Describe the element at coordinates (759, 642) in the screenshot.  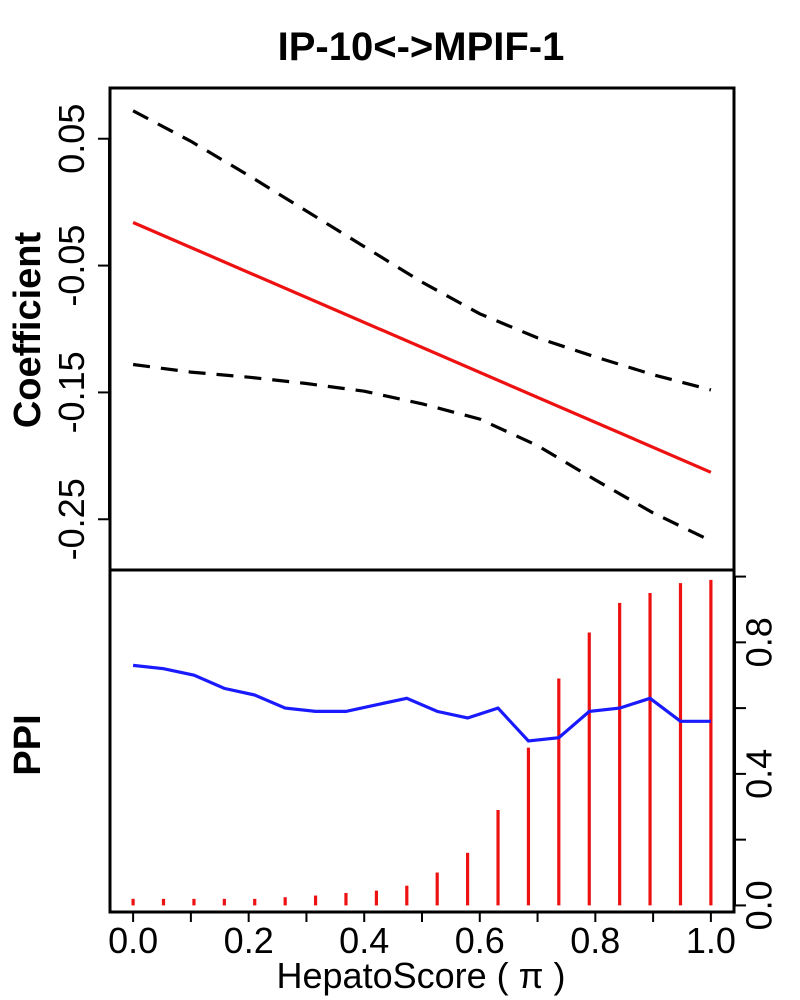
I see `ppi-y-tick-label: 0.8` at that location.